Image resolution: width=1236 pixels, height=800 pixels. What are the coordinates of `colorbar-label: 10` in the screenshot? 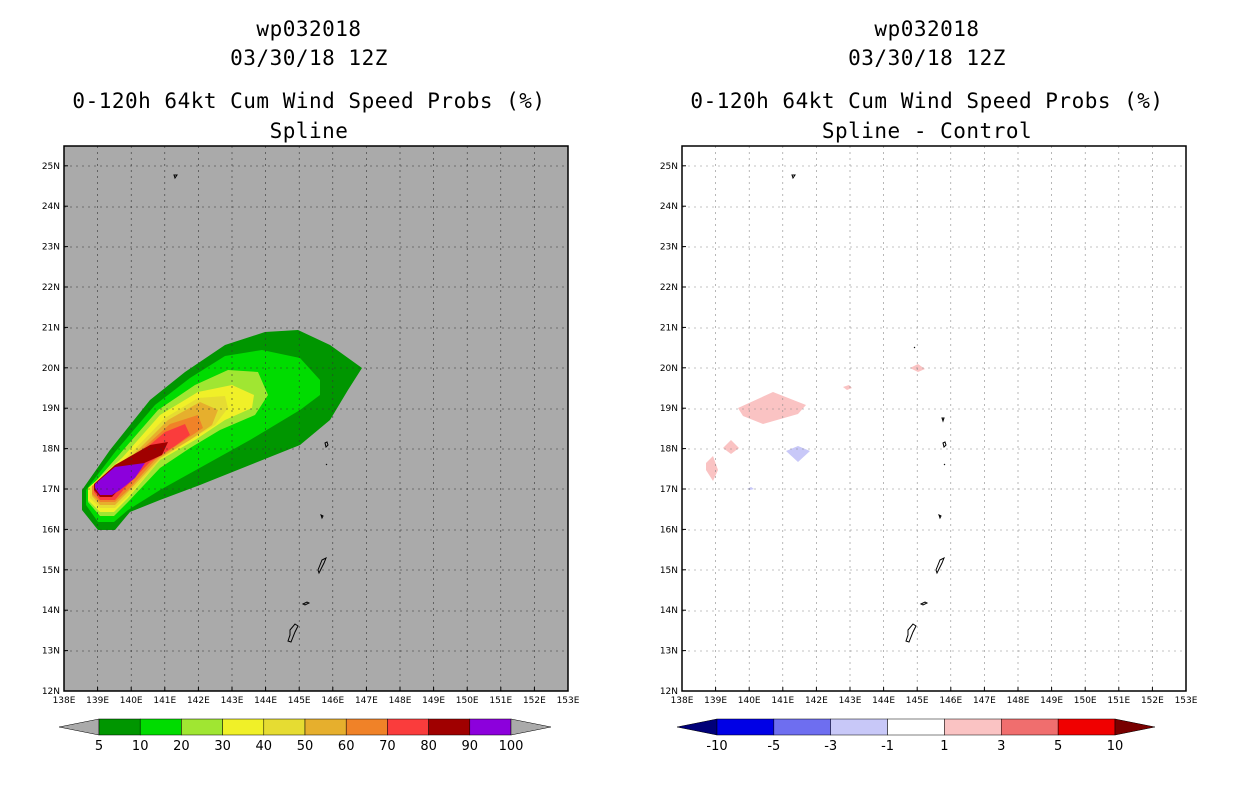 It's located at (140, 746).